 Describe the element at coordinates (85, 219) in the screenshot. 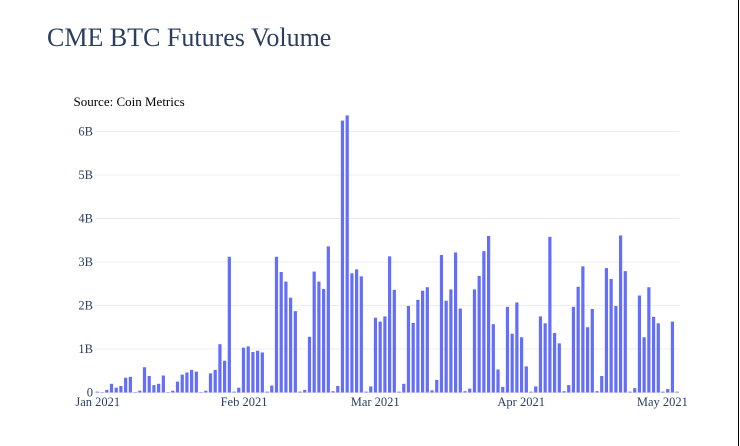

I see `svg-text: 4B` at that location.